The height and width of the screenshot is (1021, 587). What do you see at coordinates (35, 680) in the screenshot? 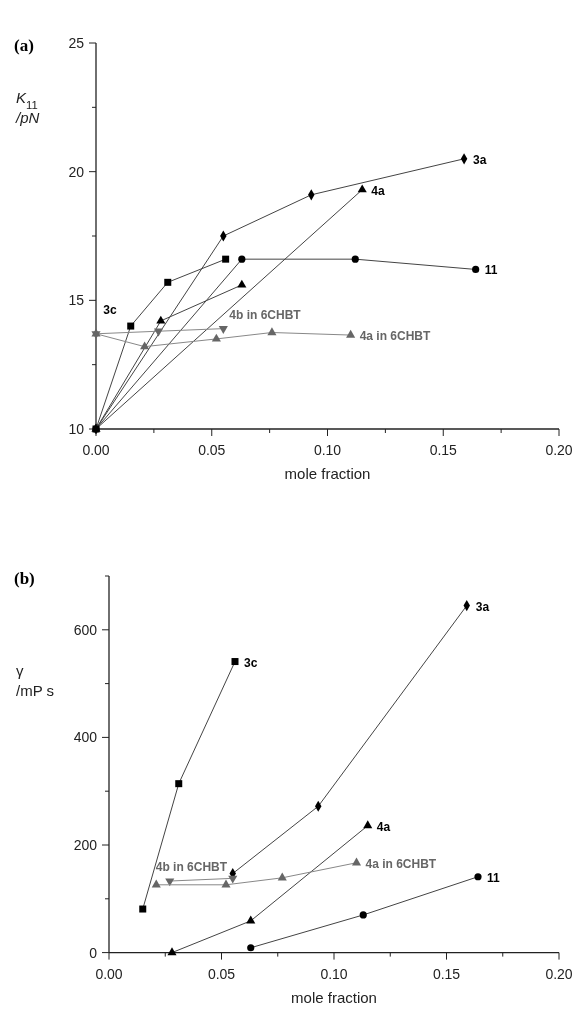
I see `y-axis-title: γ /mP s` at bounding box center [35, 680].